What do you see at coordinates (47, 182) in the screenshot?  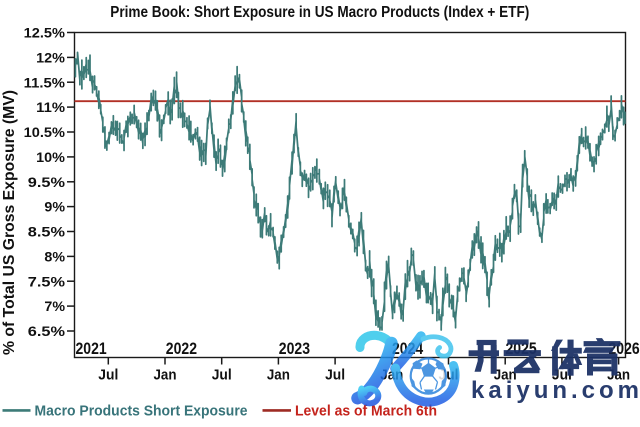 I see `svg-text: 9.5%` at bounding box center [47, 182].